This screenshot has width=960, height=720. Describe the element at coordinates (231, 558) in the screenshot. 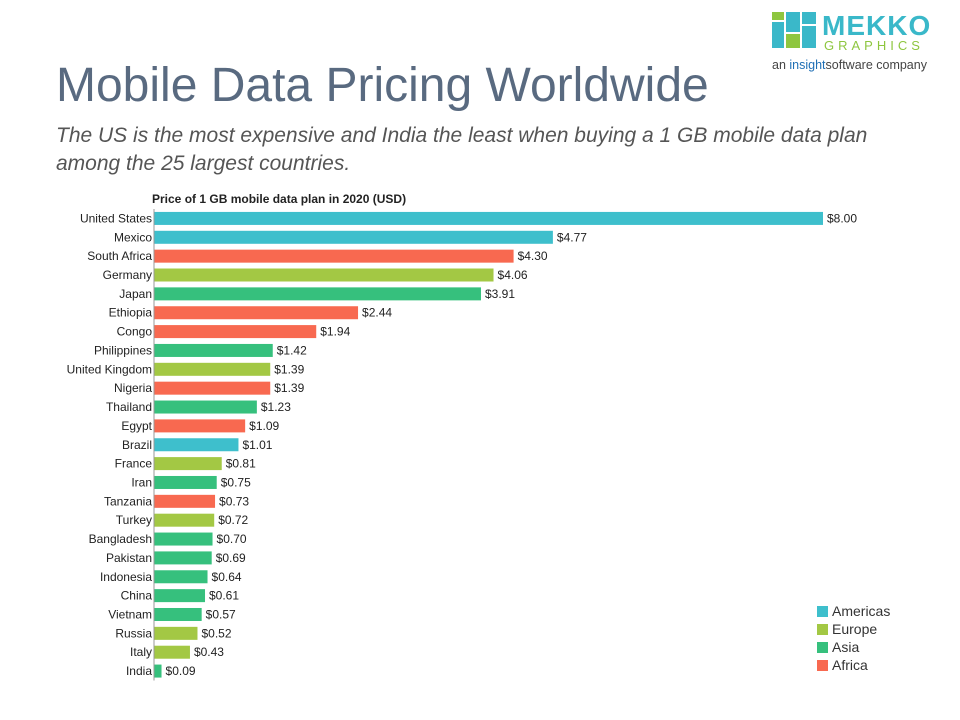

I see `data-label: $0.69` at that location.